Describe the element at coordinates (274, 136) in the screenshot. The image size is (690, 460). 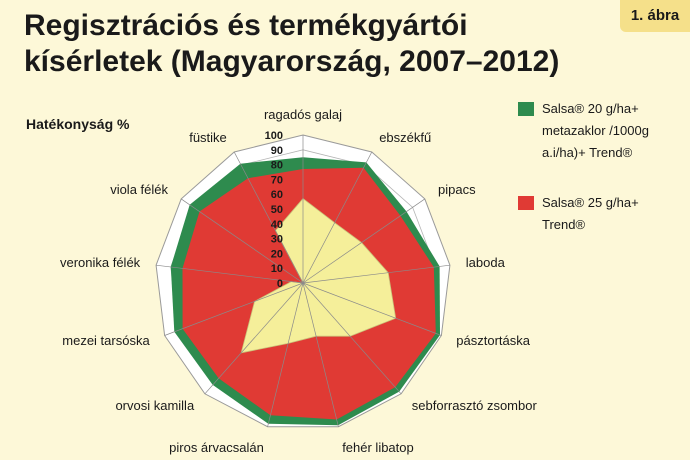
I see `radial-tick-label: 100` at that location.